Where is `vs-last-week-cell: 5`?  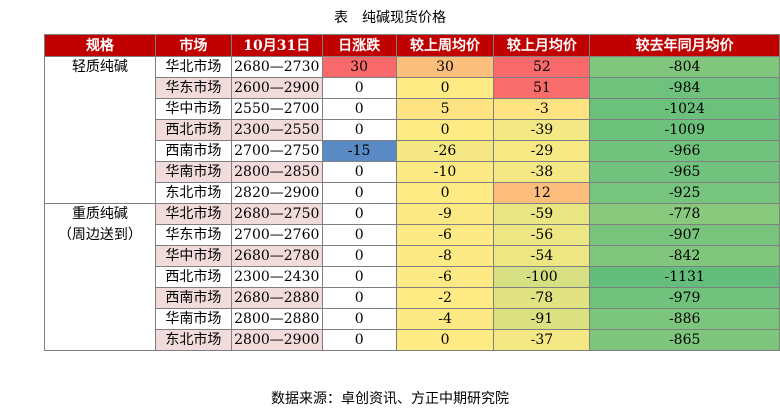
vs-last-week-cell: 5 is located at coordinates (445, 109).